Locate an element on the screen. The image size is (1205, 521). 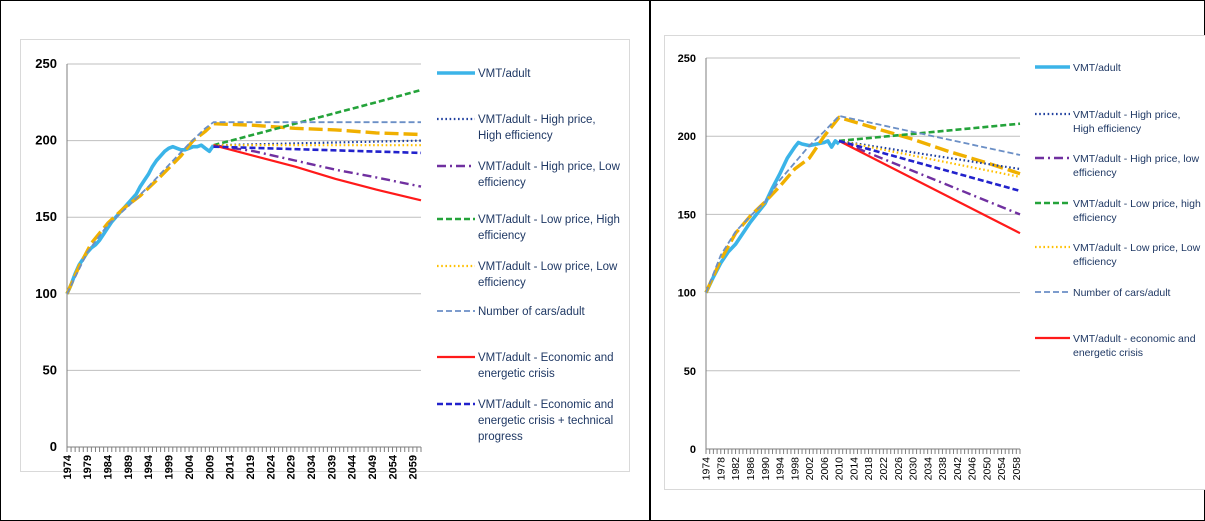
x-tick-label: 2059 is located at coordinates (414, 467).